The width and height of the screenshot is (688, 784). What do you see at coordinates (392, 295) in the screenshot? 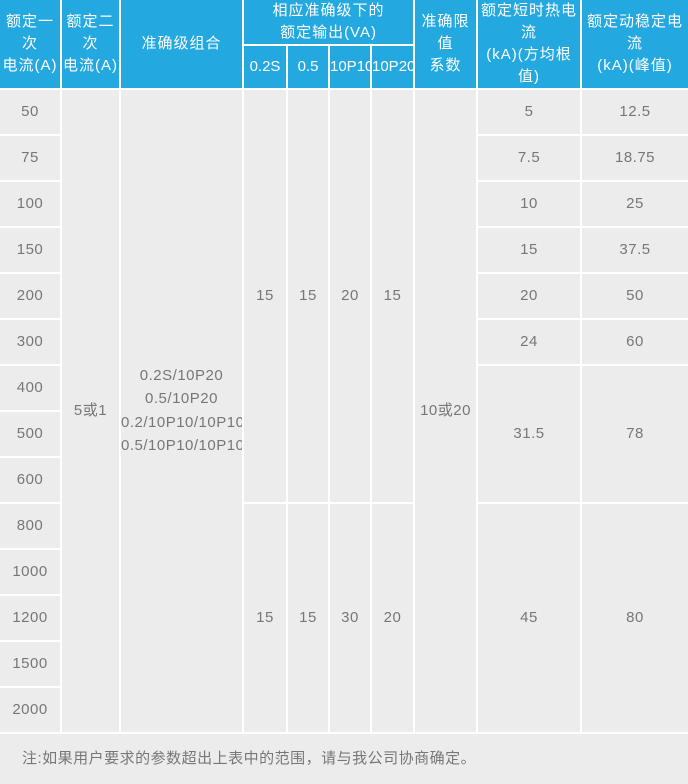
I see `cell-output-10p20-group1: 15` at bounding box center [392, 295].